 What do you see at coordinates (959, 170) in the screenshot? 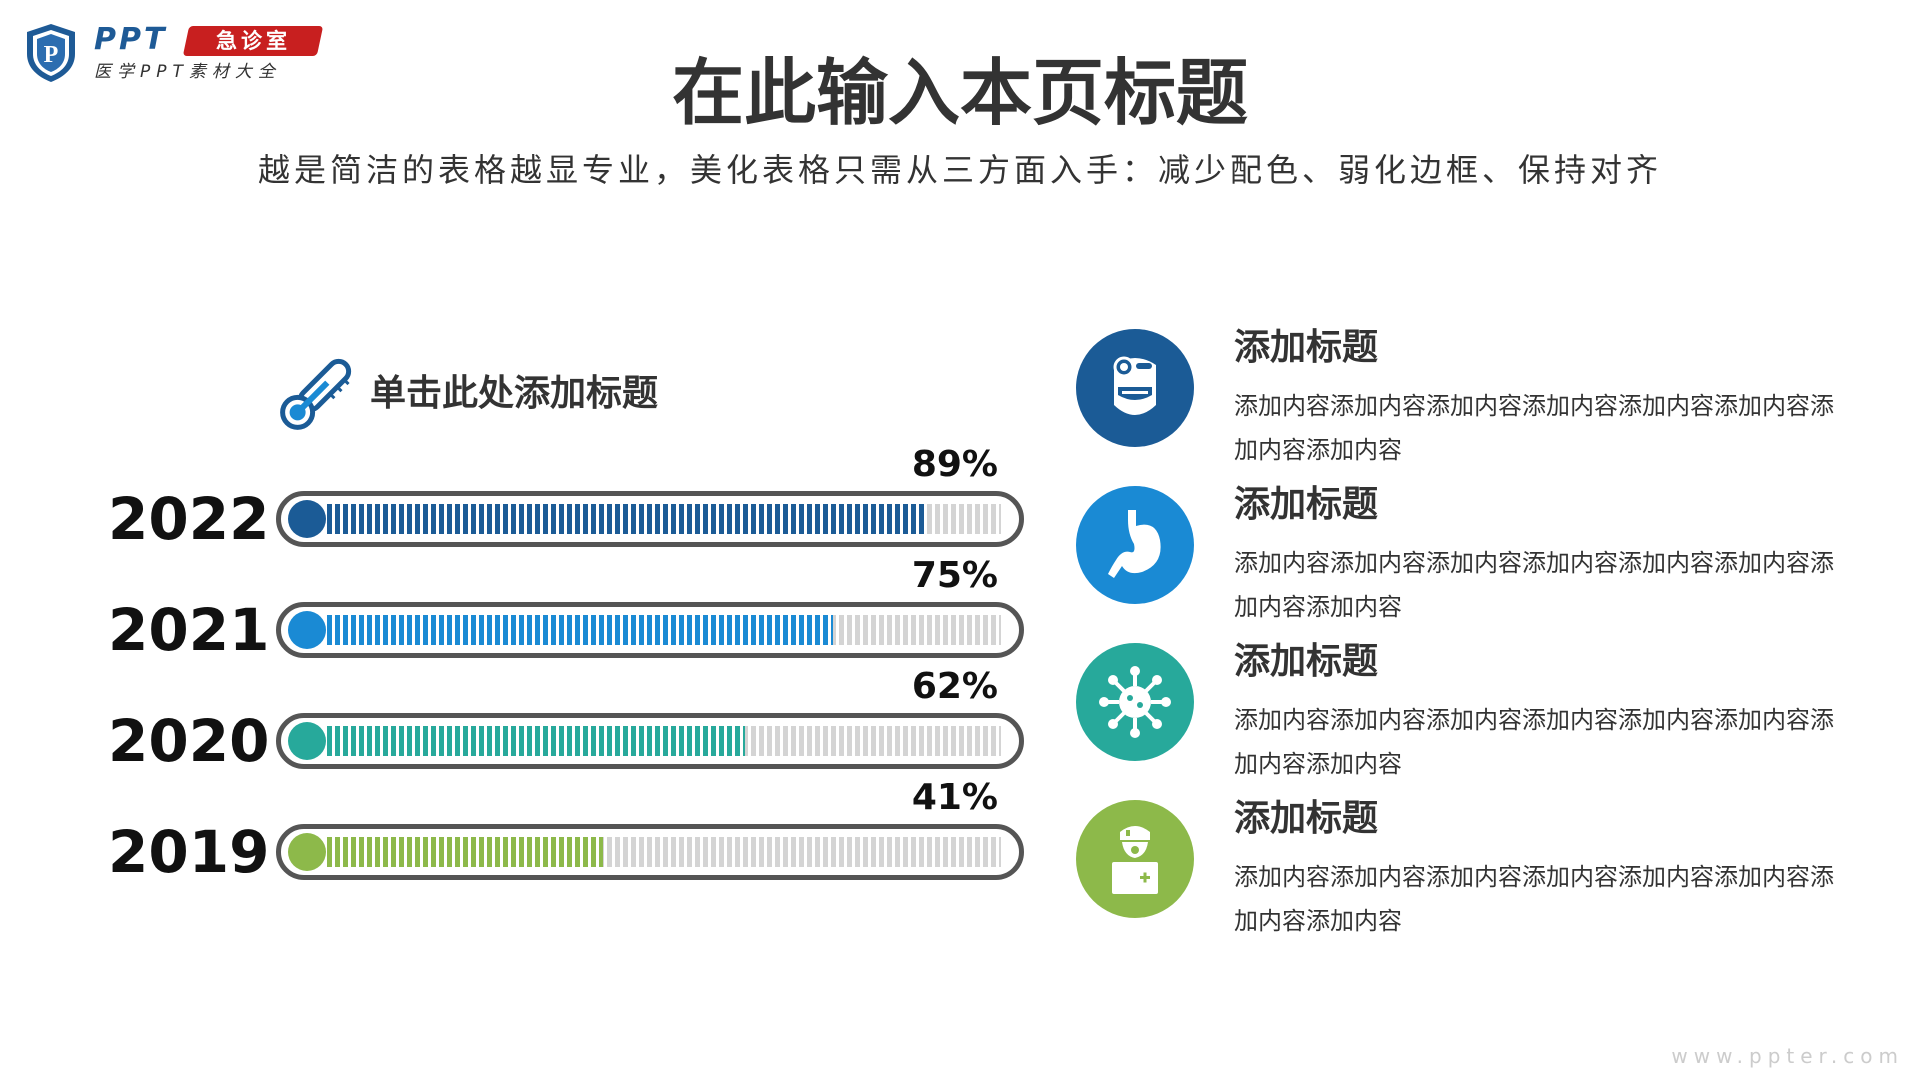
I see `page-subtitle: 越是简洁的表格越显专业，美化表格只需从三方面入手：减少配色、弱化边框、保持对齐` at bounding box center [959, 170].